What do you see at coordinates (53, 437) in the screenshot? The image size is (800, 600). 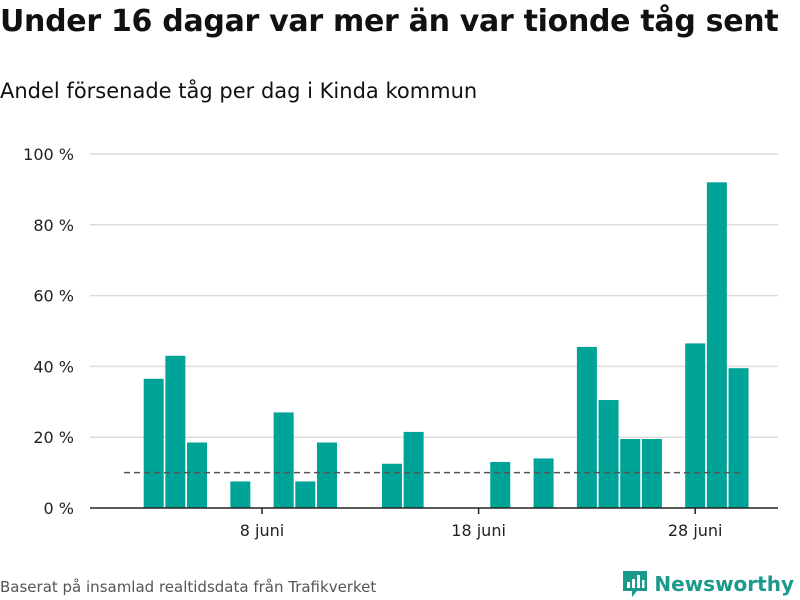 I see `y-tick-label: 20 %` at bounding box center [53, 437].